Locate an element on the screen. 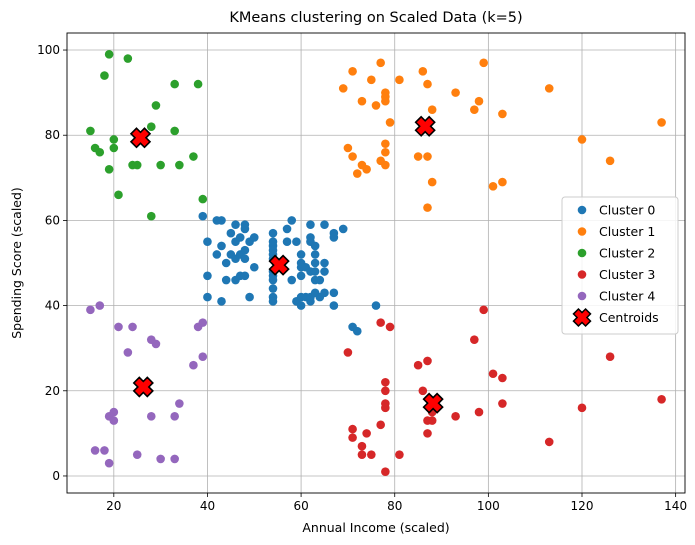 The image size is (695, 545). x-tick-label: 140 is located at coordinates (675, 506).